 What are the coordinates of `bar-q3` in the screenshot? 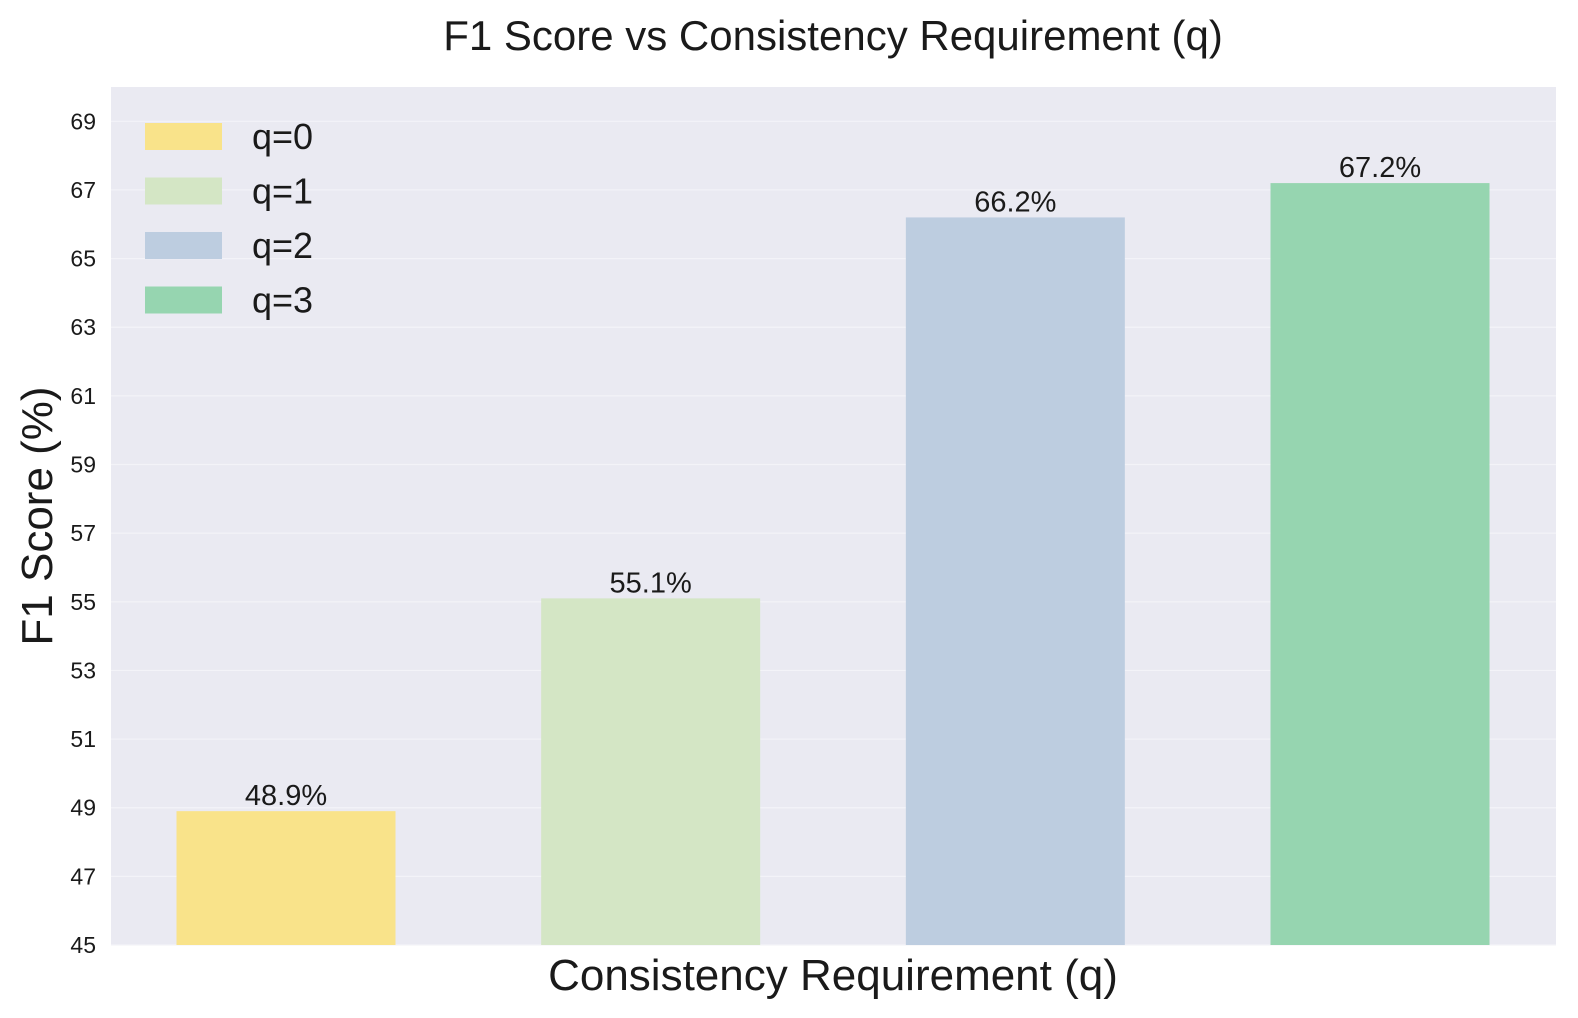 It's located at (1380, 564).